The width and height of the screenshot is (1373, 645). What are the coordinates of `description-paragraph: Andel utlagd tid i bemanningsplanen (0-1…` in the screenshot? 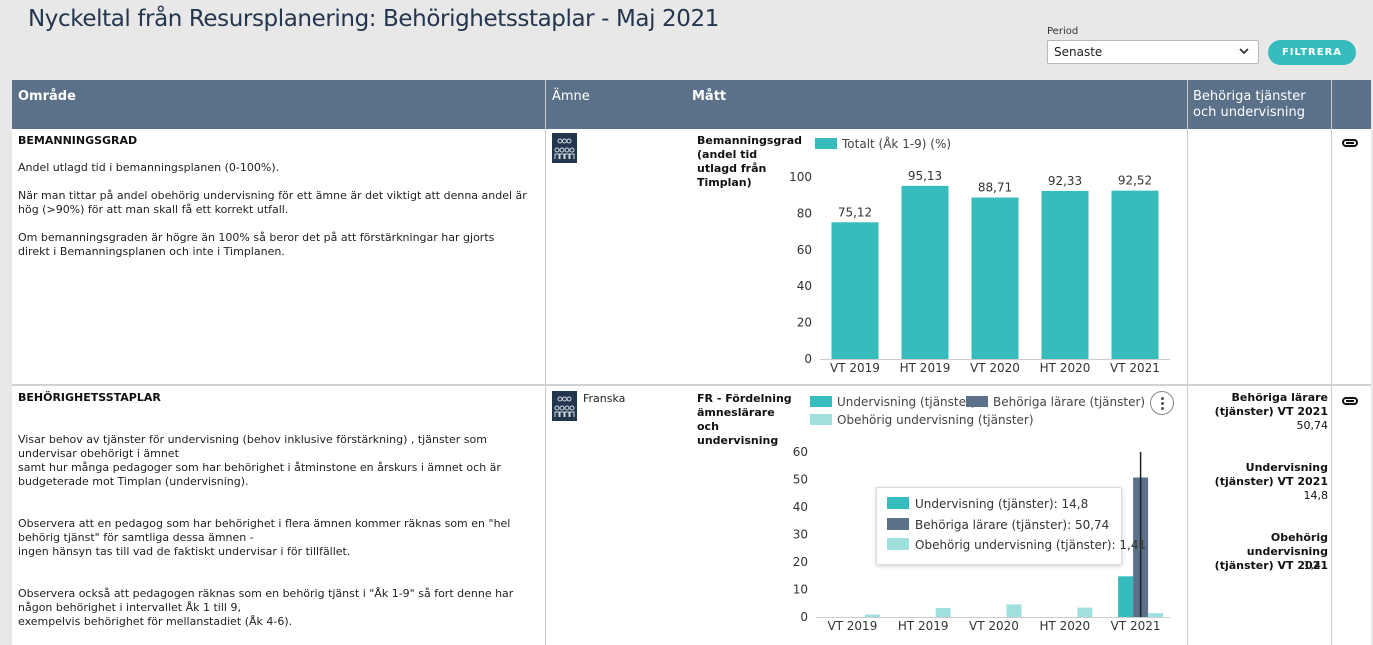 It's located at (149, 167).